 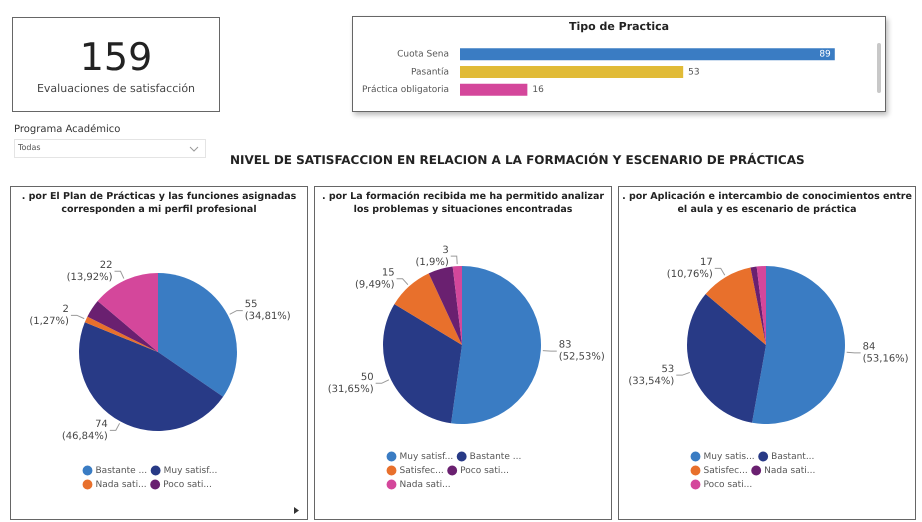 I want to click on chart-title: Tipo de Practica, so click(x=619, y=26).